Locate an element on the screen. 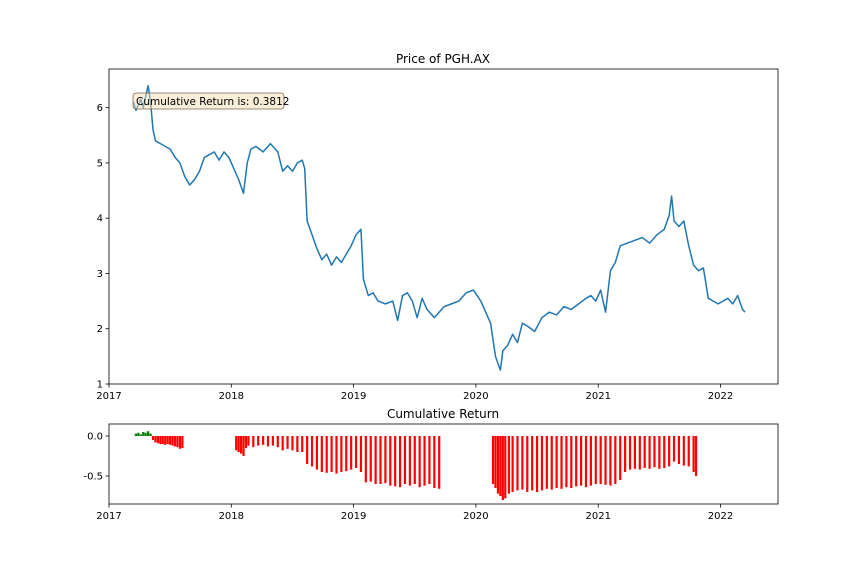 Image resolution: width=864 pixels, height=576 pixels. price-y-tick-label: 6 is located at coordinates (100, 108).